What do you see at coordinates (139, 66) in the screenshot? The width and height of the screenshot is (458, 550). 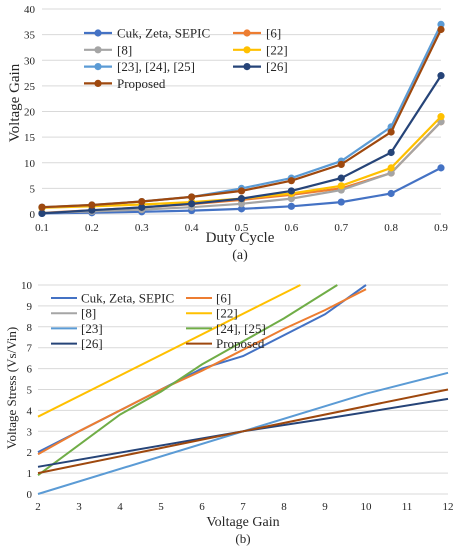 I see `chart-a-legend-entry: [23], [24], [25]` at bounding box center [139, 66].